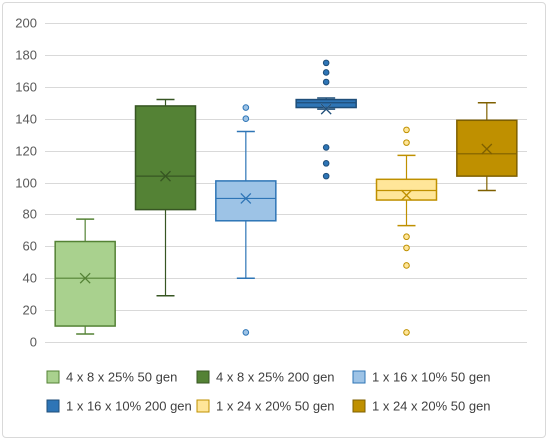 This screenshot has height=442, width=550. I want to click on y-axis: 0 20 40 60 80 100 120 140 160 180 200, so click(26, 183).